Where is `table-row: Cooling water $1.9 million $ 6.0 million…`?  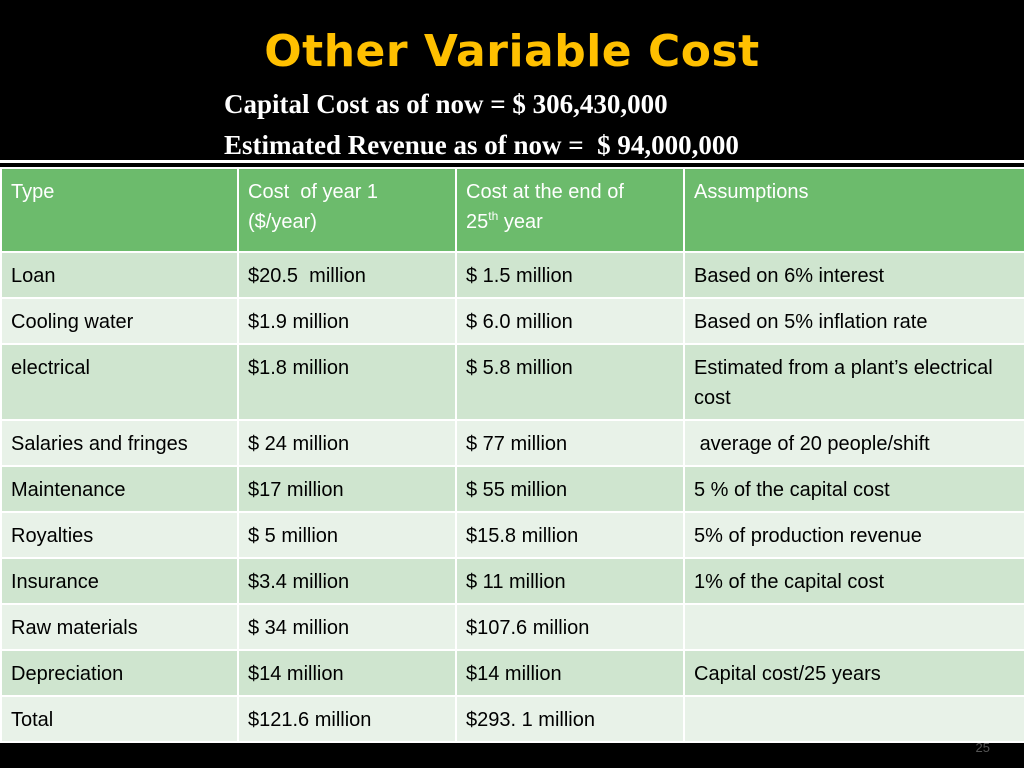
table-row: Cooling water $1.9 million $ 6.0 million… is located at coordinates (512, 321).